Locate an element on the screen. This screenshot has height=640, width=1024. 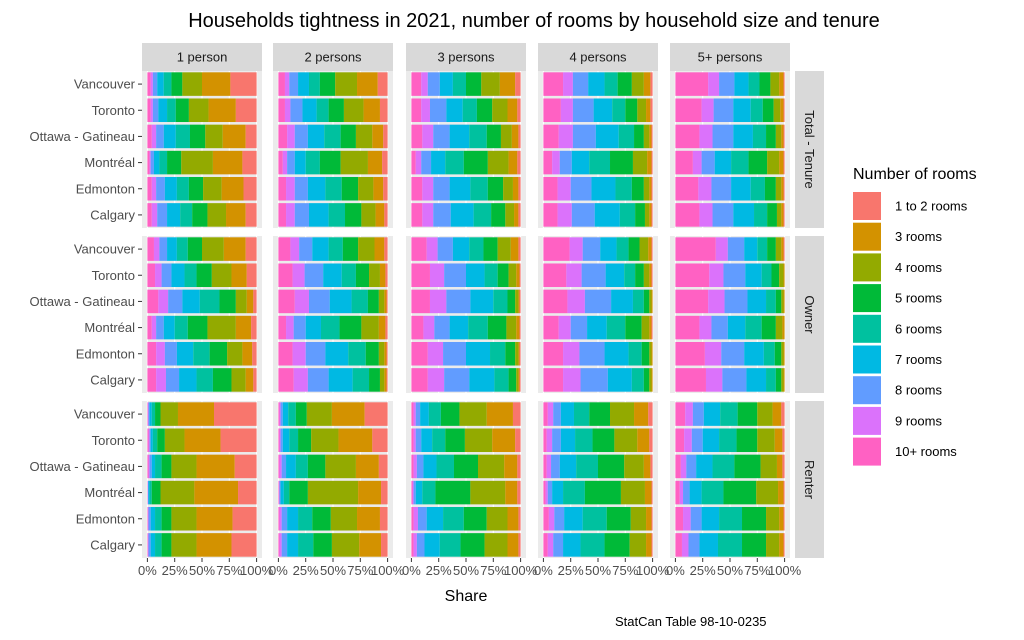
bar-segment-toronto-8-rooms is located at coordinates (418, 440).